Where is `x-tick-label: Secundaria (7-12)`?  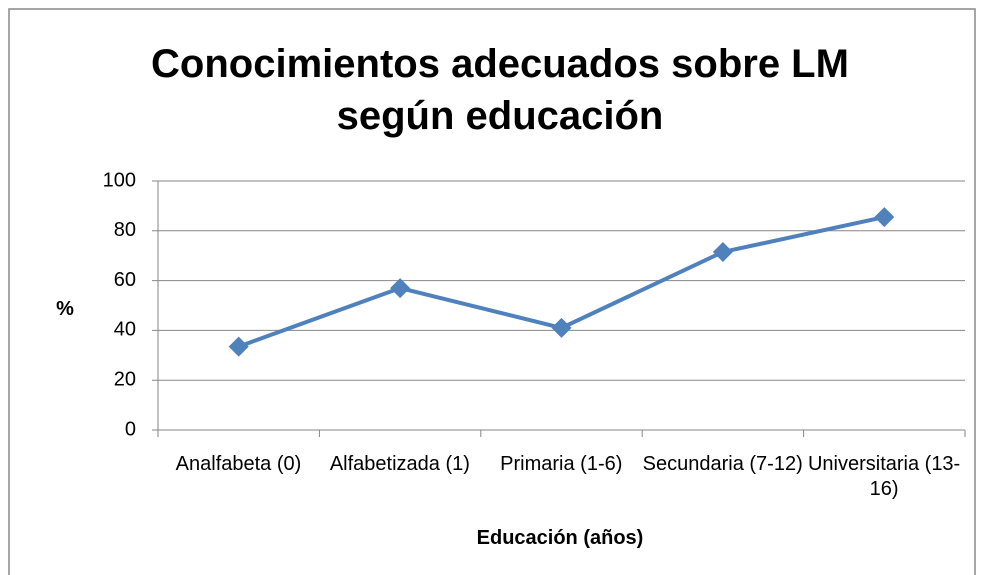 x-tick-label: Secundaria (7-12) is located at coordinates (722, 464).